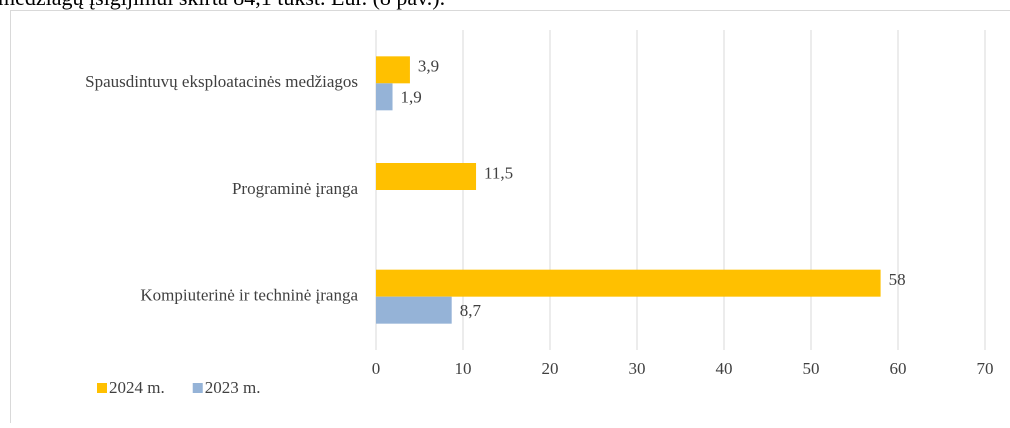 Image resolution: width=1010 pixels, height=428 pixels. Describe the element at coordinates (498, 172) in the screenshot. I see `value-label: 11,5` at that location.